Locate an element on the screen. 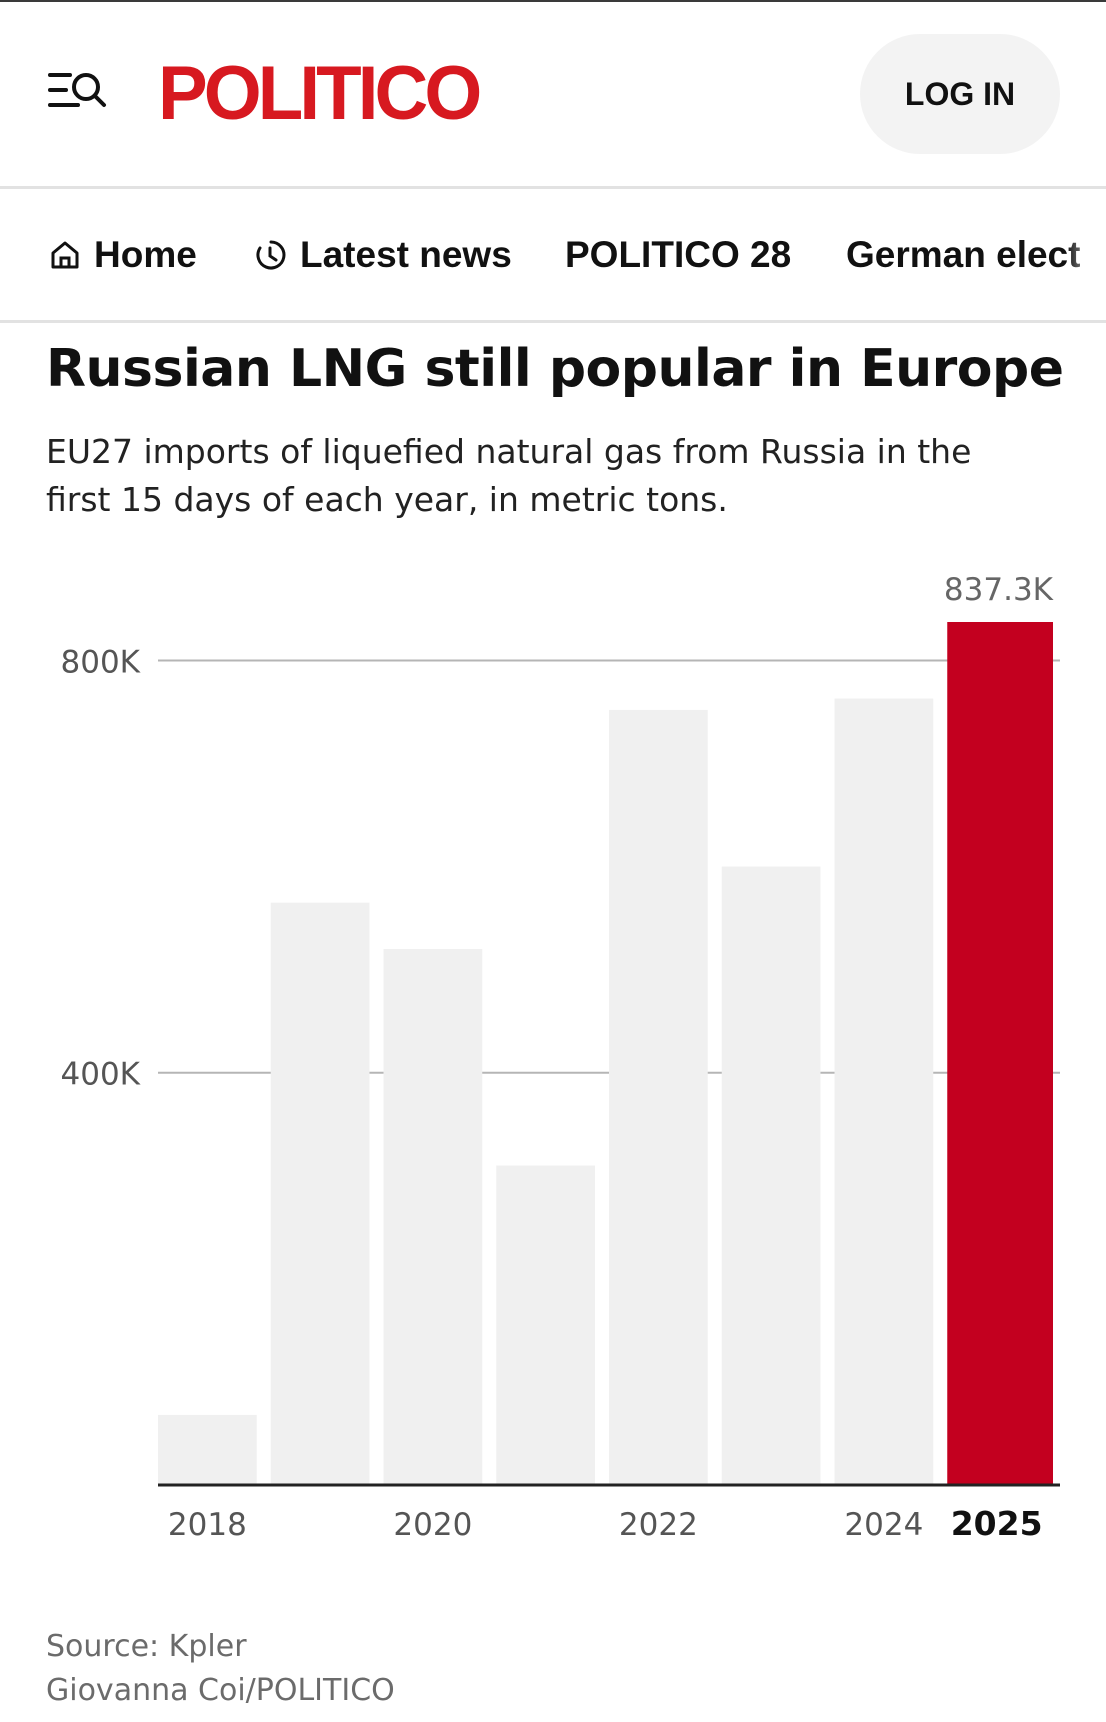  top-rule is located at coordinates (553, 1).